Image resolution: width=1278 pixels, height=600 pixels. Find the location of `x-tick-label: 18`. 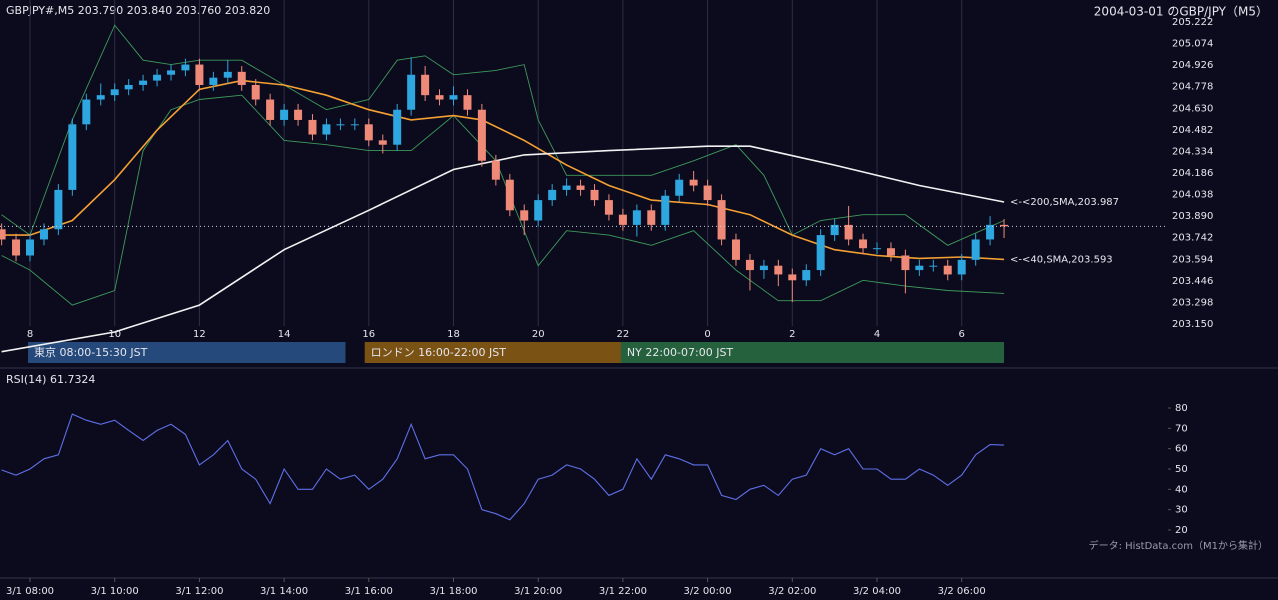

x-tick-label: 18 is located at coordinates (453, 334).